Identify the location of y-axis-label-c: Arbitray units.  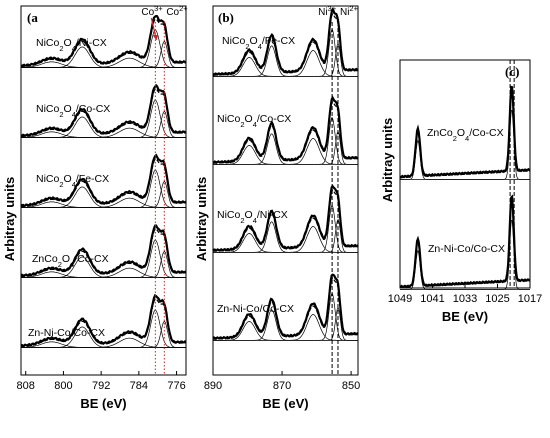
(387, 160).